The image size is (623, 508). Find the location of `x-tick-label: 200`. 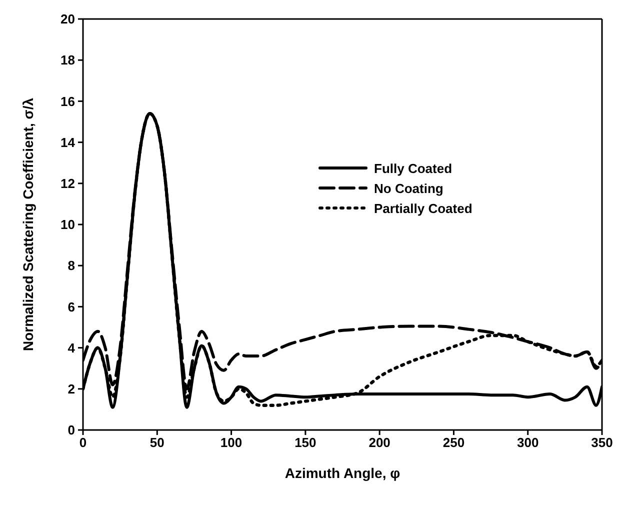

x-tick-label: 200 is located at coordinates (379, 442).